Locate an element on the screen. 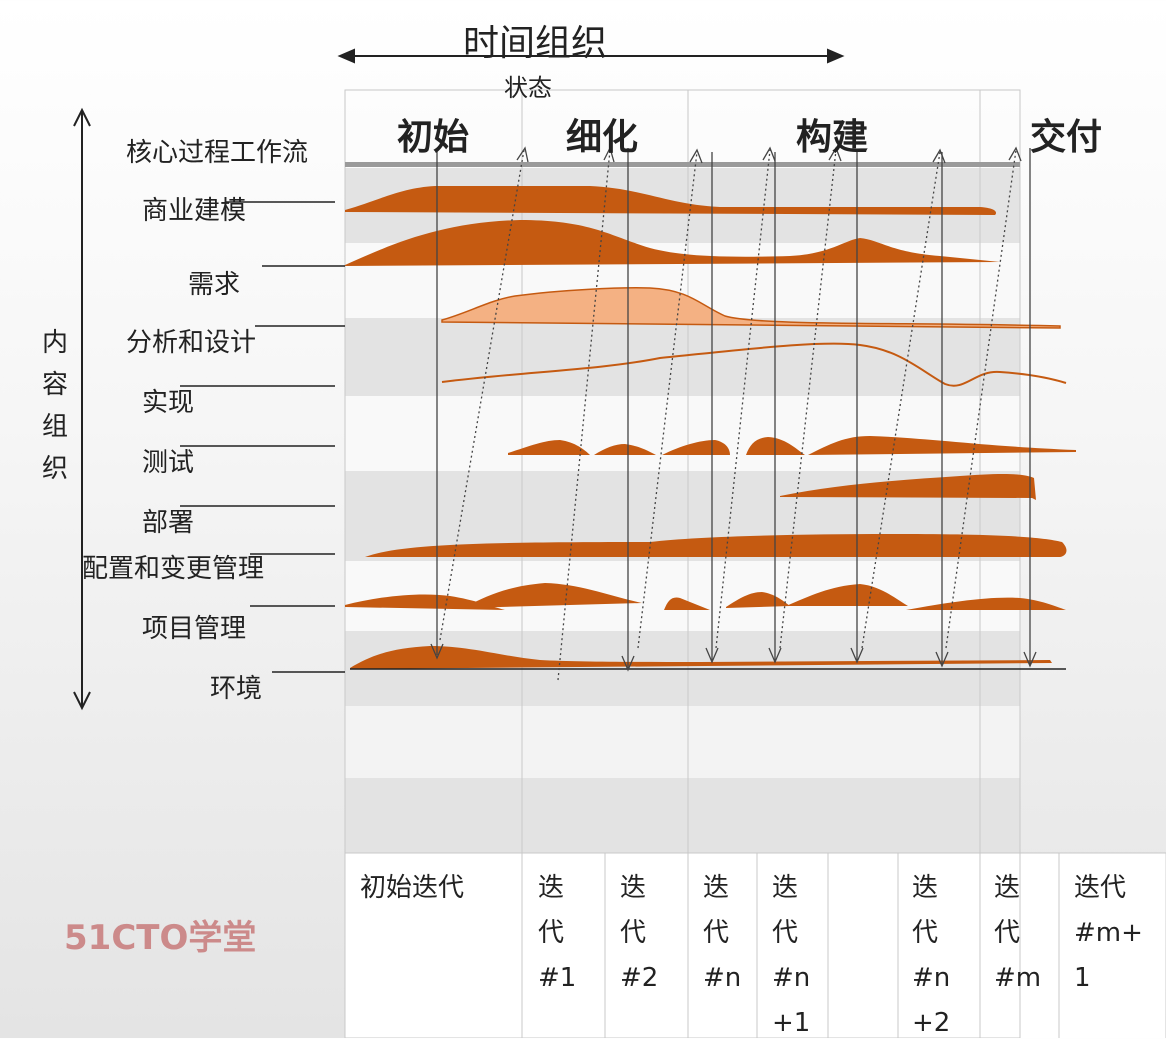  iteration-up-arrowheads is located at coordinates (769, 155).